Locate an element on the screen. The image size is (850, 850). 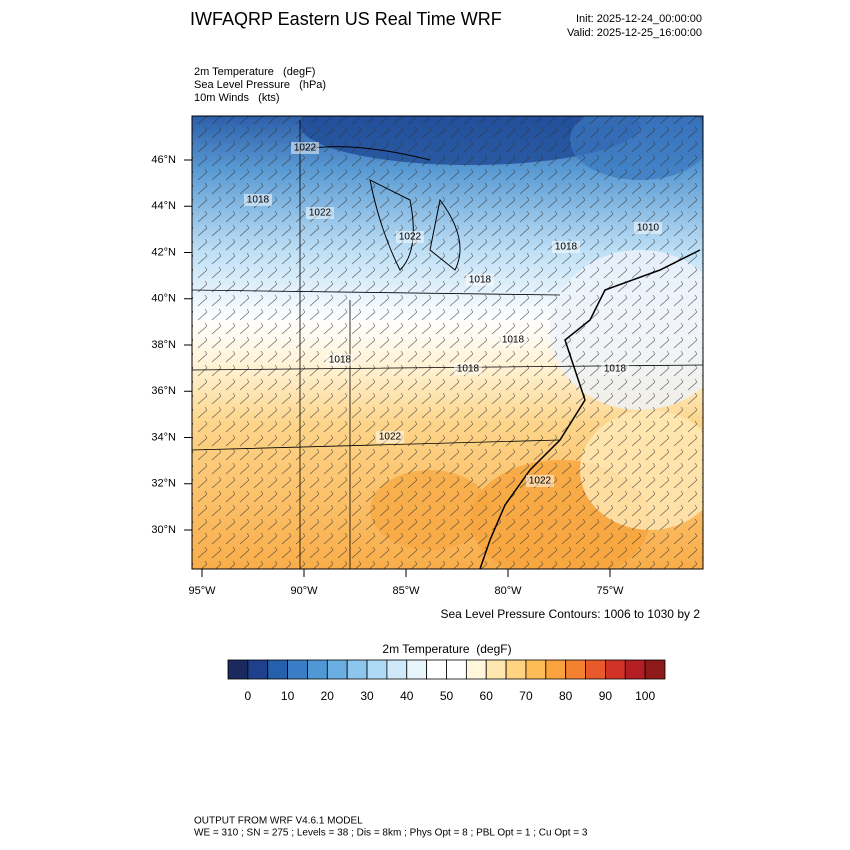
lon-label: 90°W is located at coordinates (304, 591).